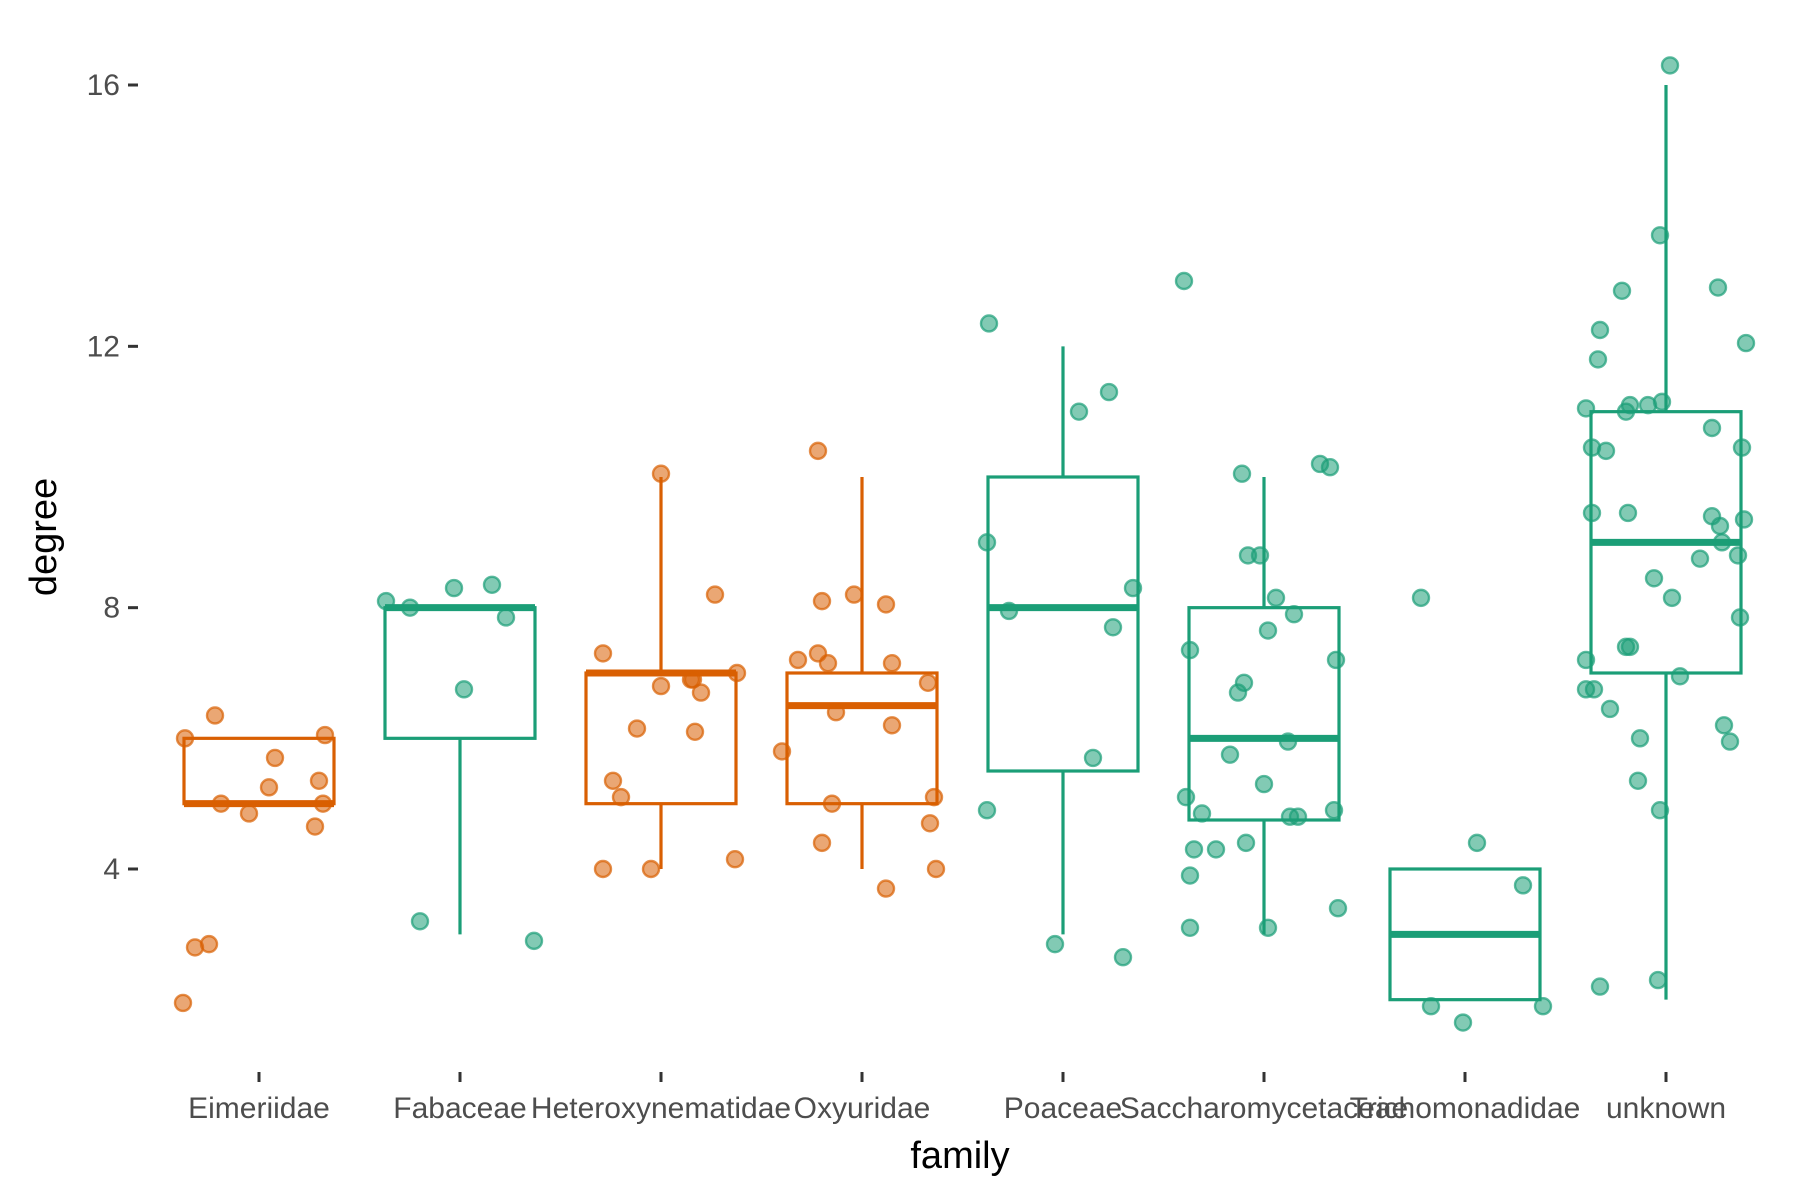  Describe the element at coordinates (661, 1108) in the screenshot. I see `x-tick-label: Heteroxynematidae` at that location.